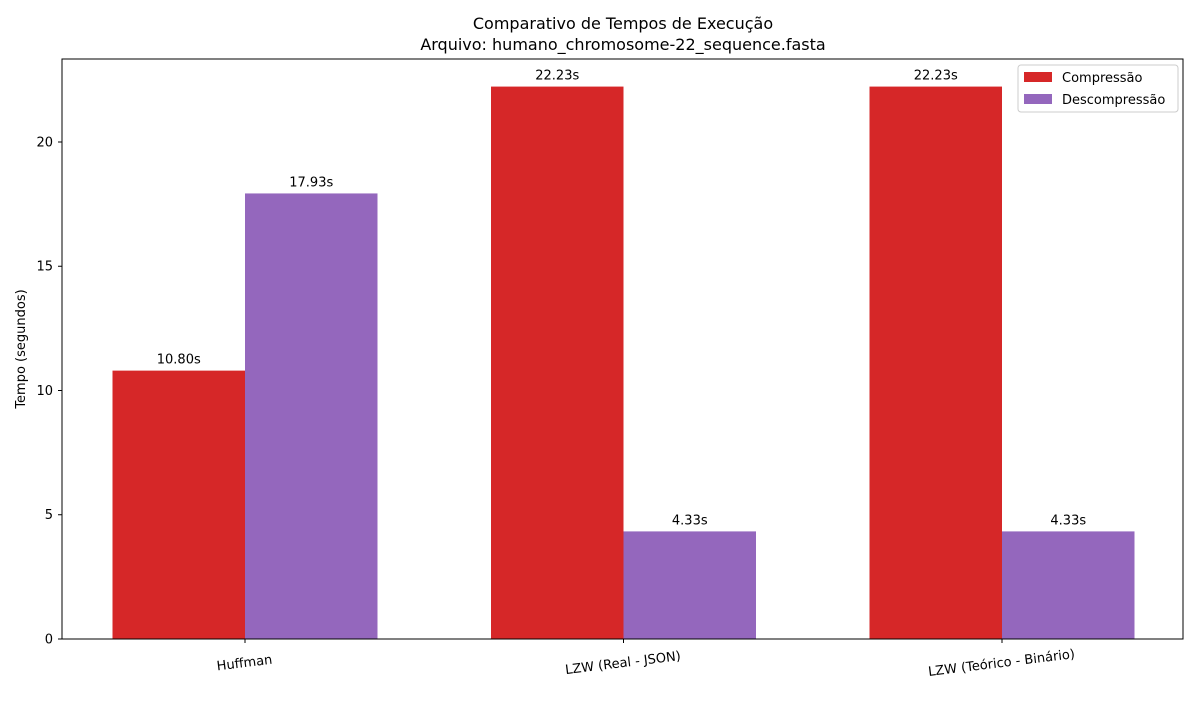 This screenshot has height=704, width=1200. Describe the element at coordinates (689, 585) in the screenshot. I see `bar-descompressao-lzw-real-json` at that location.